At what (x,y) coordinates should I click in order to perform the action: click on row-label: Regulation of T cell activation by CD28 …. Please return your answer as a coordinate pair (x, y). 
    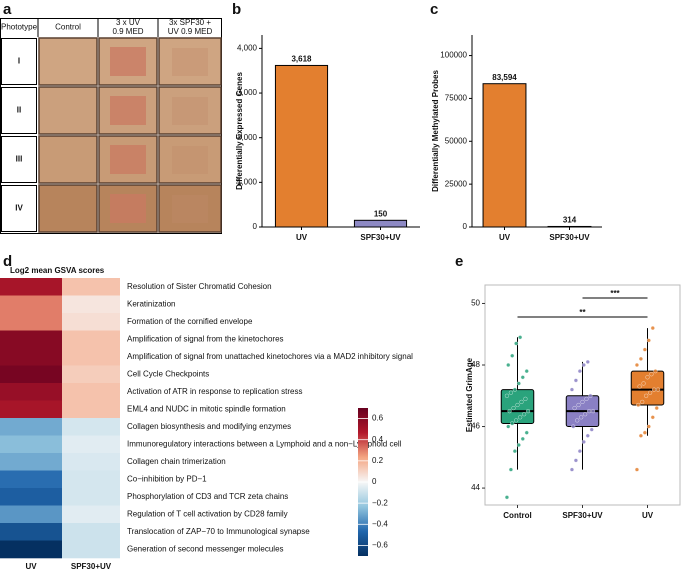
    Looking at the image, I should click on (207, 513).